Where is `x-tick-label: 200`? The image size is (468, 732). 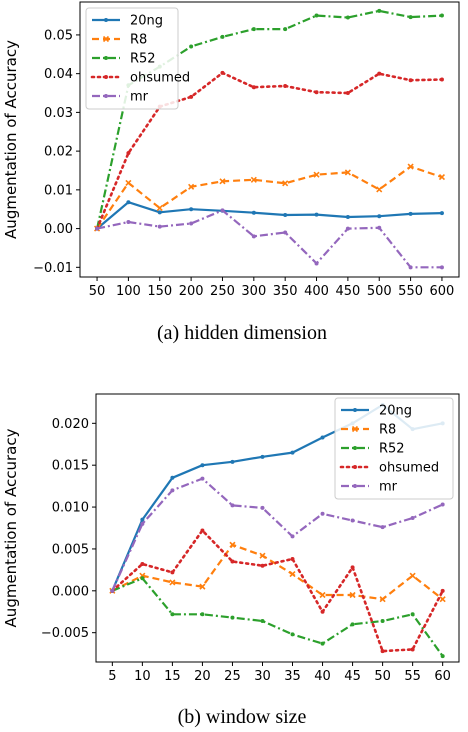 x-tick-label: 200 is located at coordinates (191, 291).